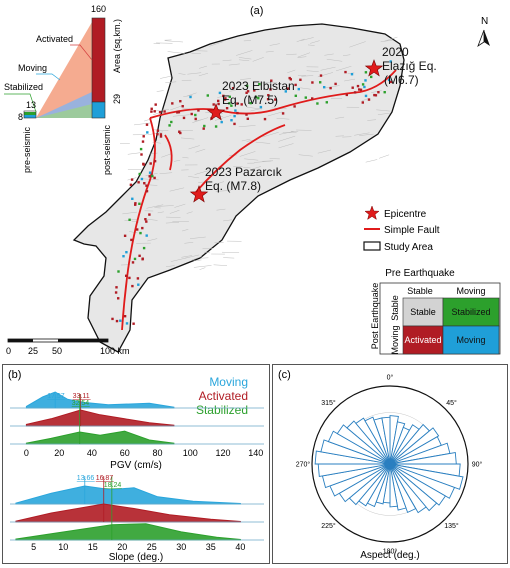 The image size is (510, 568). What do you see at coordinates (117, 46) in the screenshot?
I see `inset-area-axis: Area (sq.km.)` at bounding box center [117, 46].